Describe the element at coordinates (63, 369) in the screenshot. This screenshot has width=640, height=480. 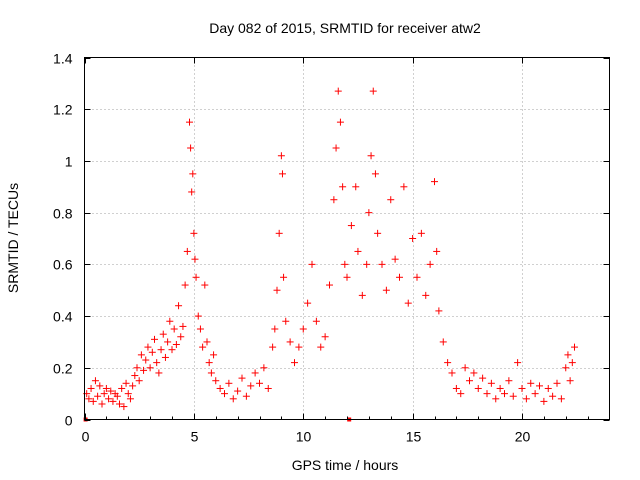
I see `y-tick-label: 0.2` at that location.